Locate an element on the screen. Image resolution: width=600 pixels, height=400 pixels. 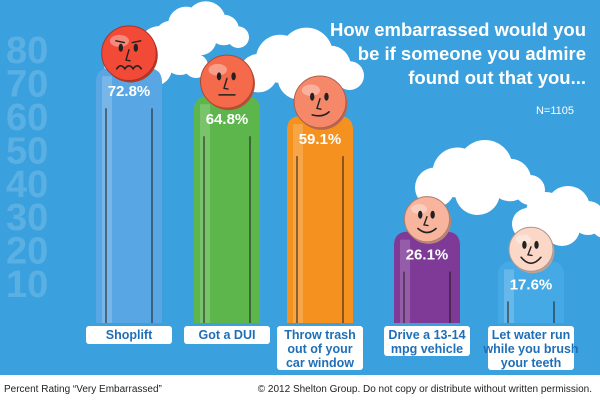
footer-measure-label: Percent Rating “Very Embarrassed” is located at coordinates (83, 389).